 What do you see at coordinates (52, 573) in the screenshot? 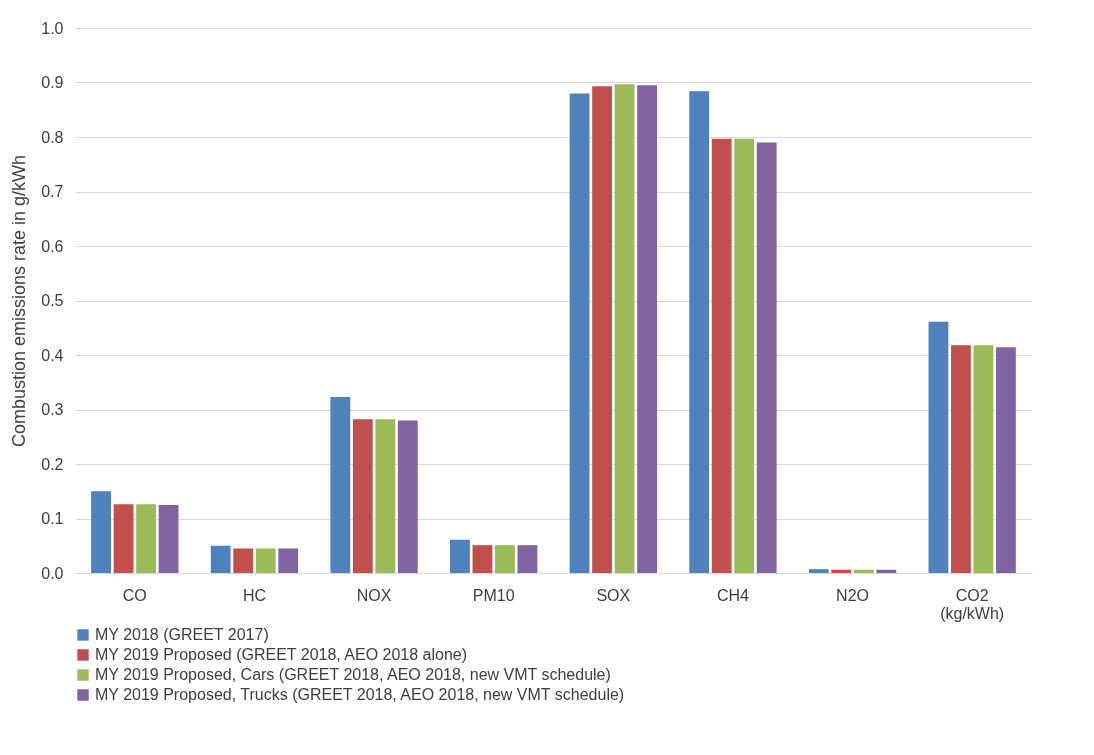
I see `y-tick-label: 0.0` at bounding box center [52, 573].